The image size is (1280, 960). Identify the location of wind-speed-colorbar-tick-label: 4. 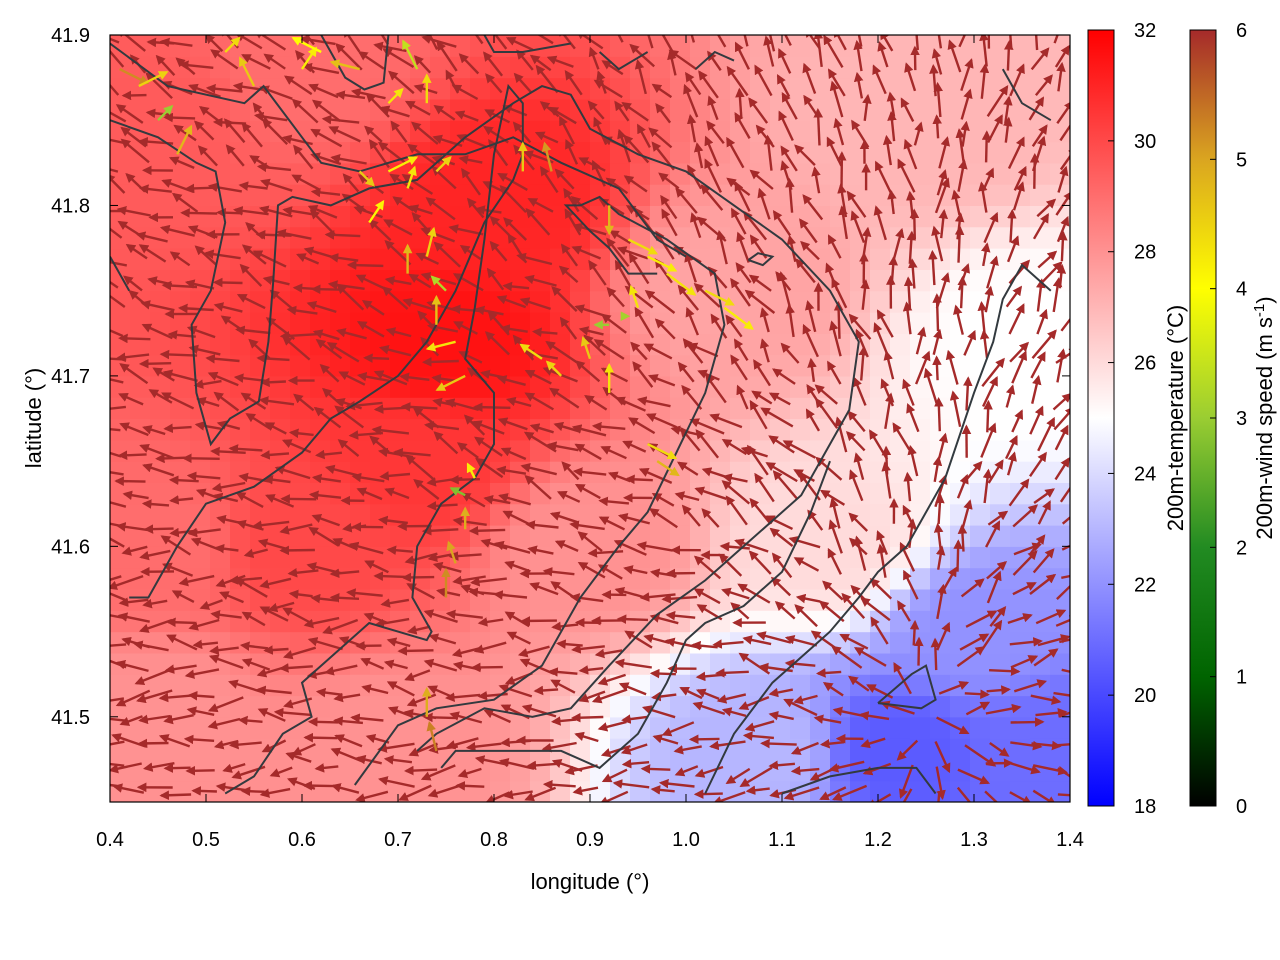
(1241, 290).